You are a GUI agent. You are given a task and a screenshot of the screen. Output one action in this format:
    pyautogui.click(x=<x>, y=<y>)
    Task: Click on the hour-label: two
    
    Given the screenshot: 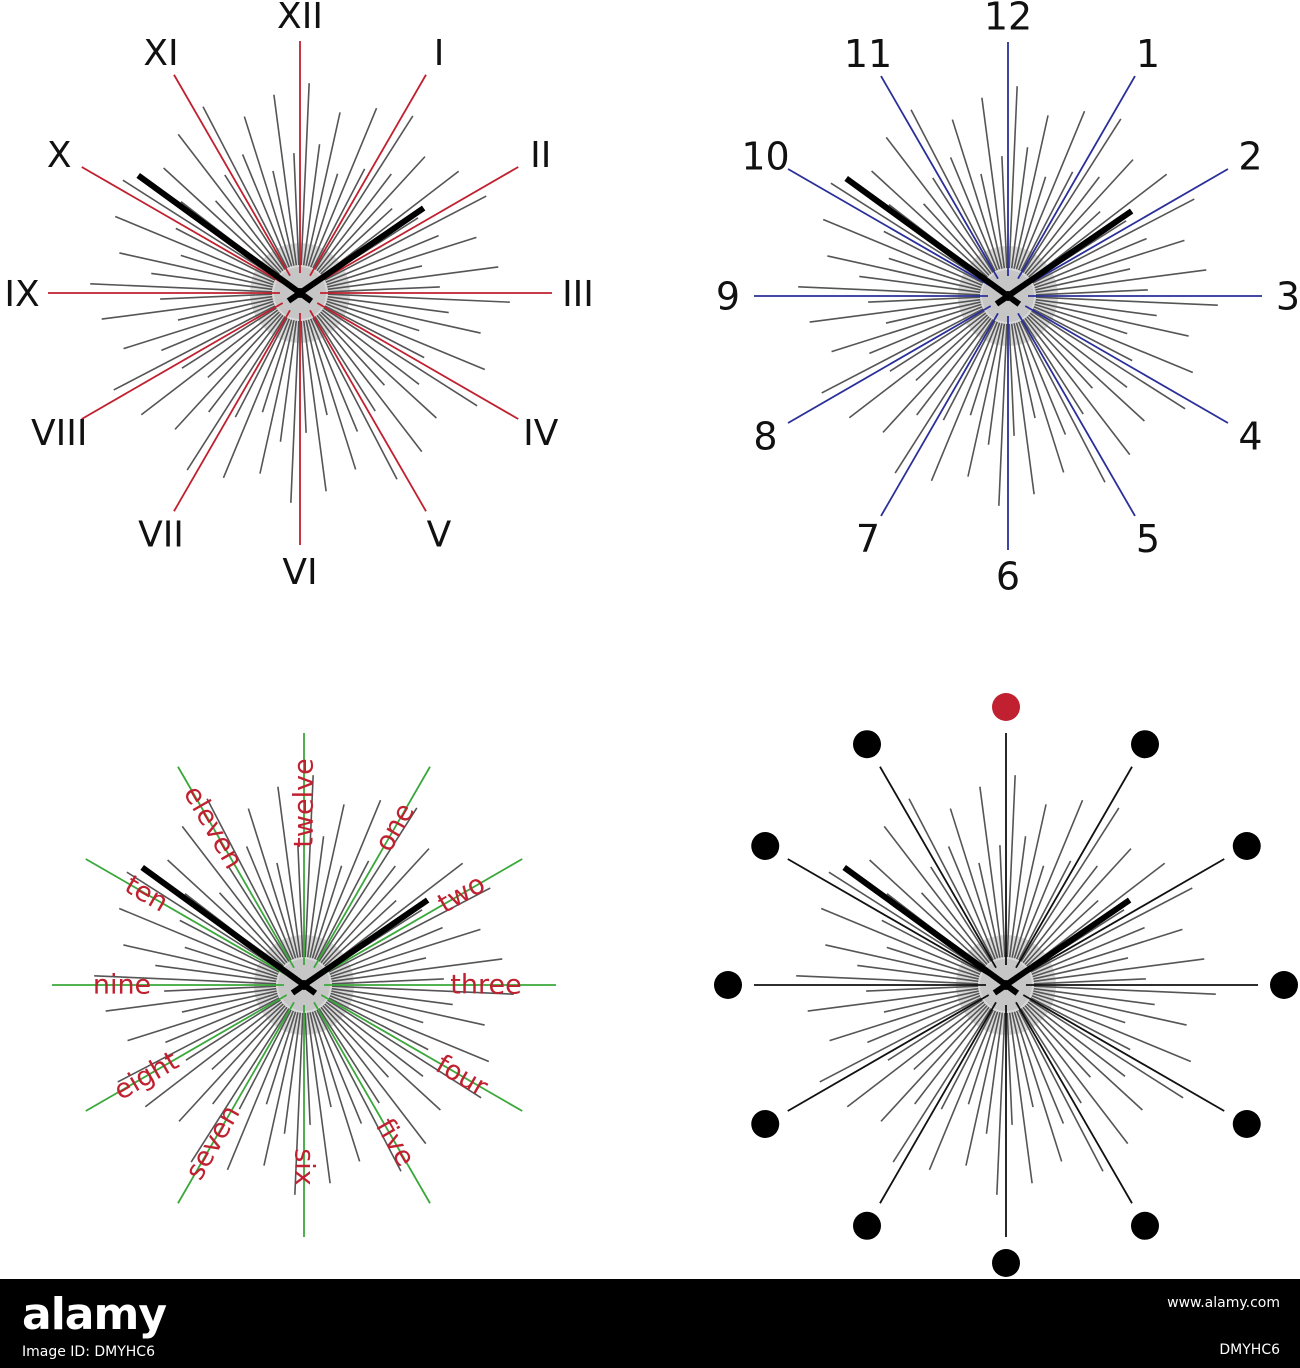 What is the action you would take?
    pyautogui.click(x=462, y=893)
    